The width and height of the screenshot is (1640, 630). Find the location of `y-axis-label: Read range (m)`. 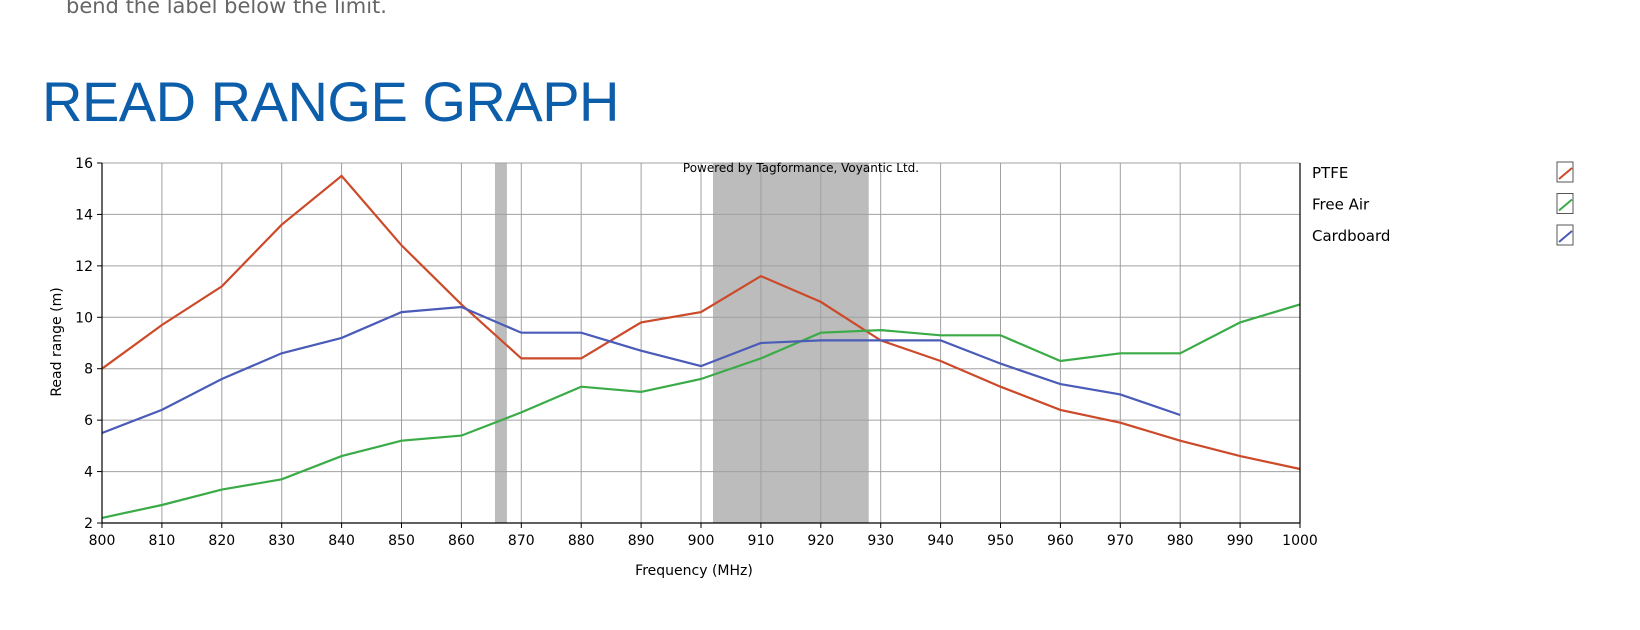

y-axis-label: Read range (m) is located at coordinates (57, 341).